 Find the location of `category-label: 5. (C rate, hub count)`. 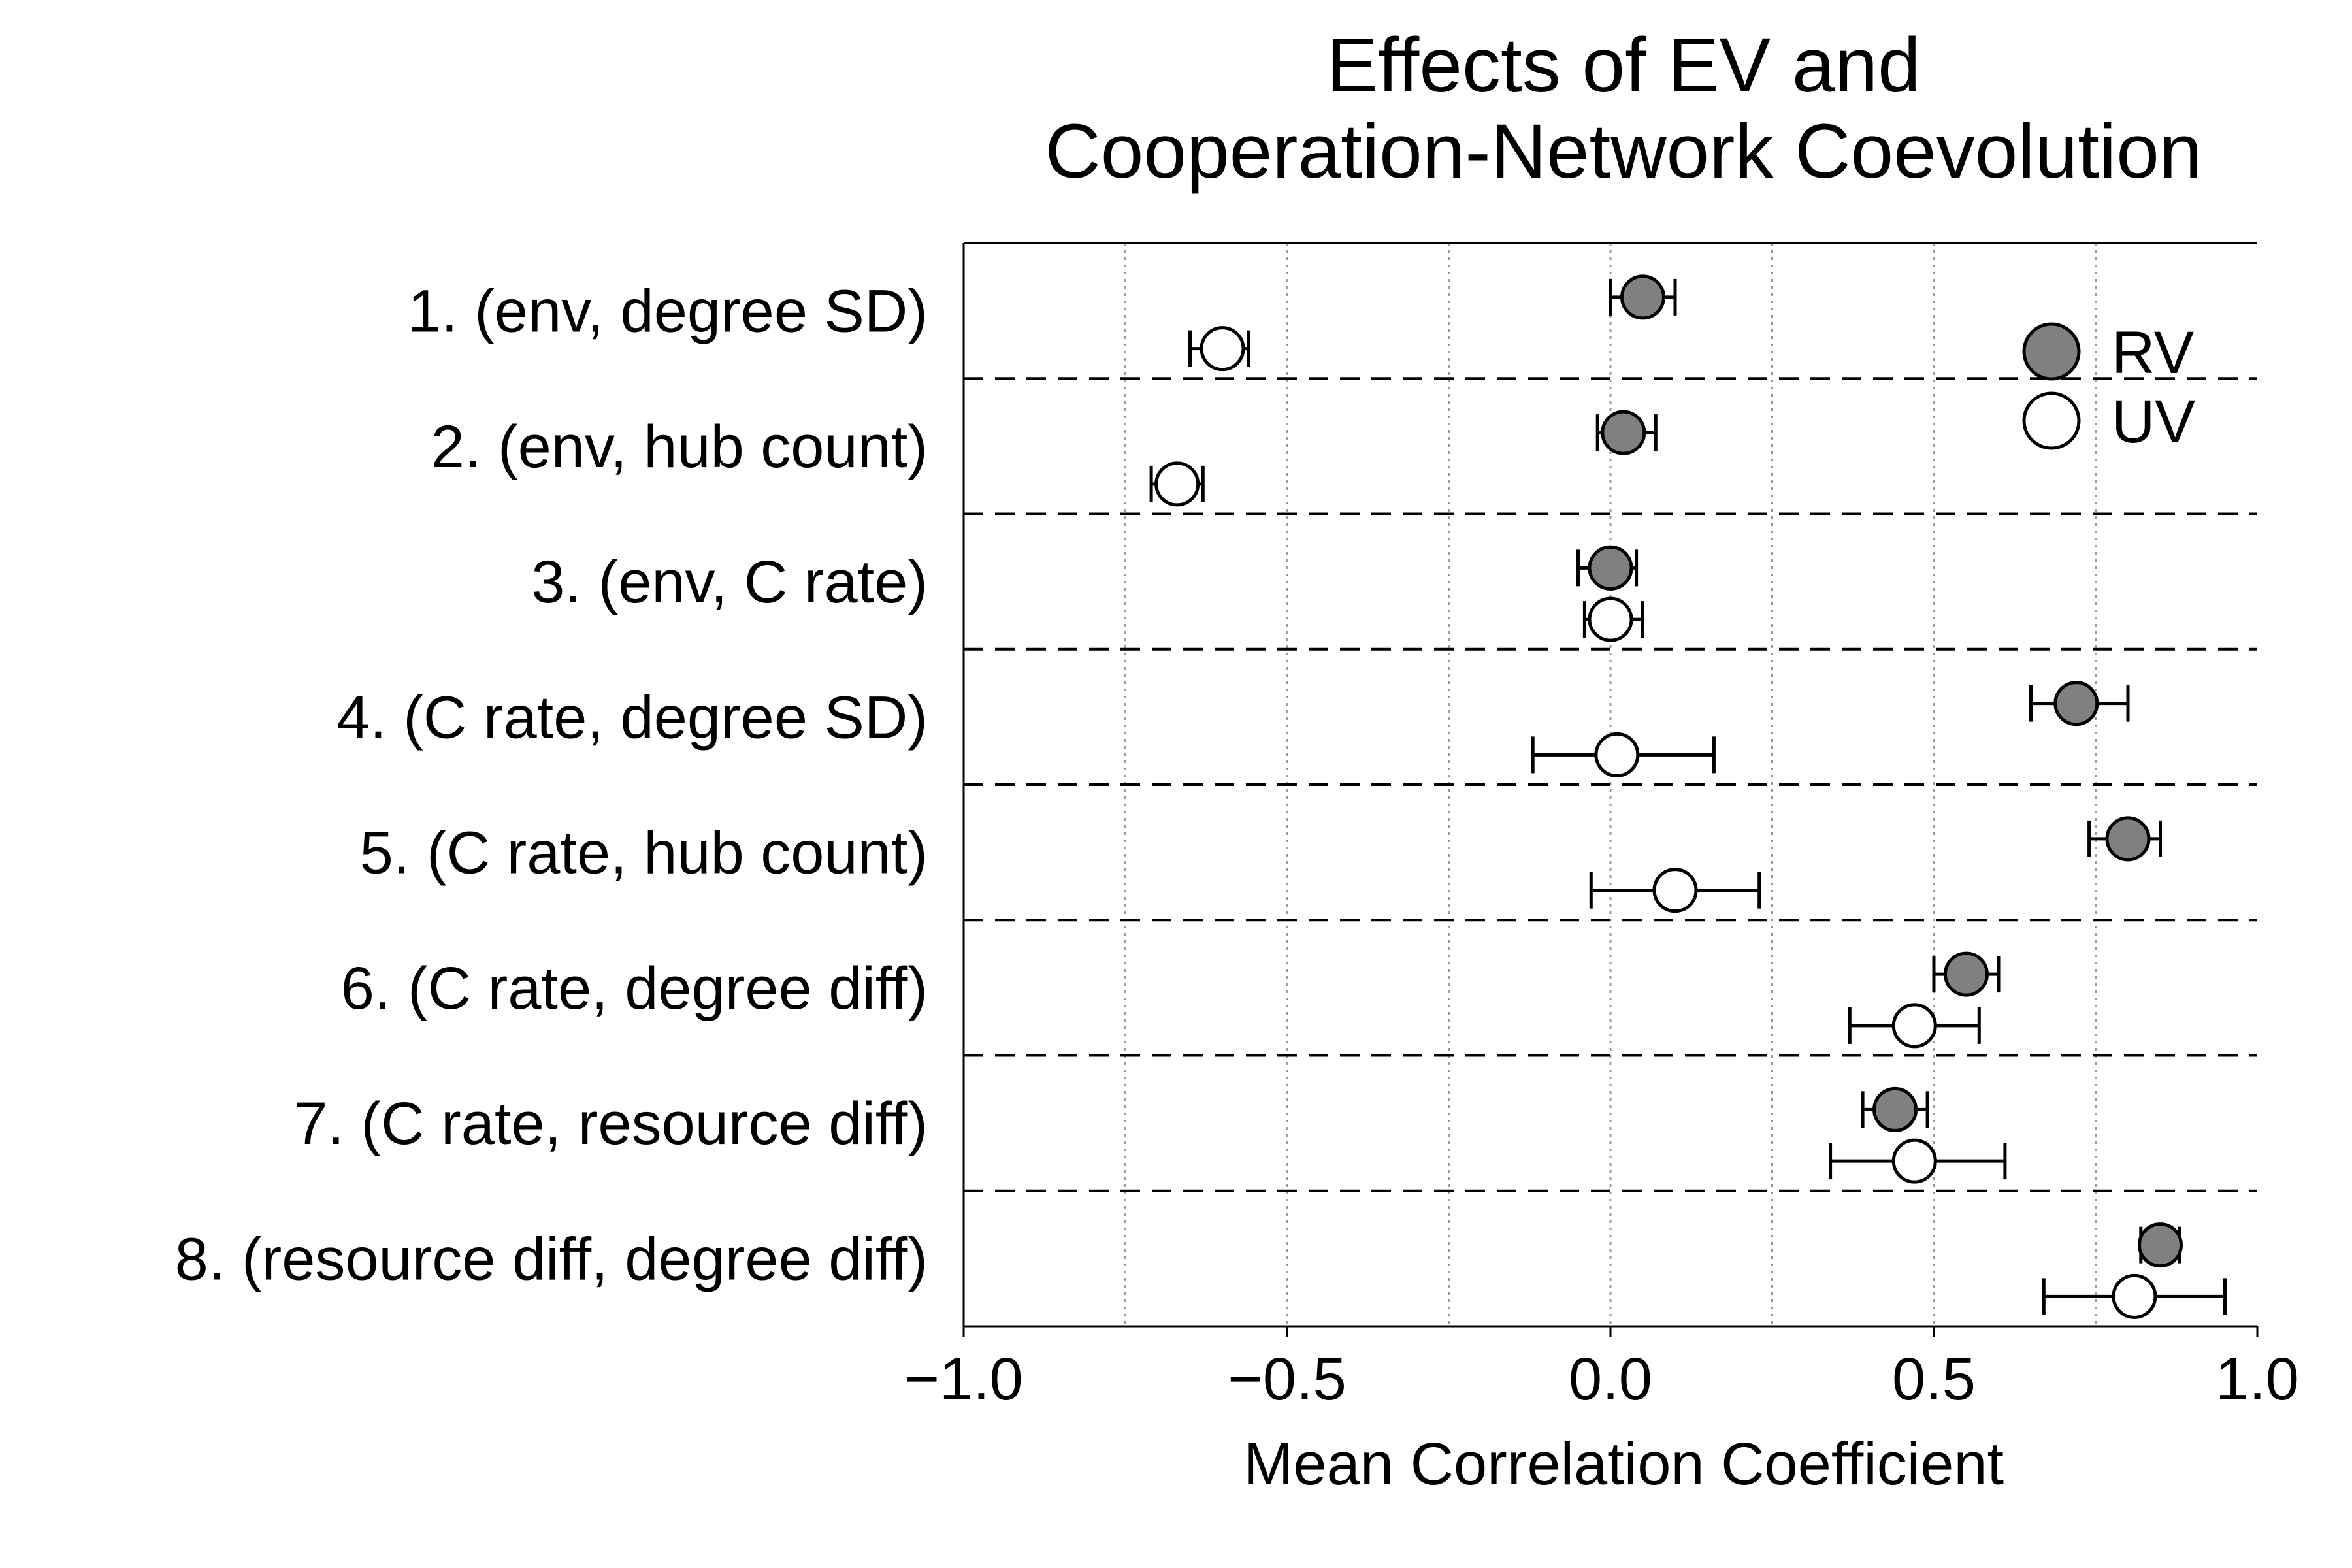

category-label: 5. (C rate, hub count) is located at coordinates (644, 853).